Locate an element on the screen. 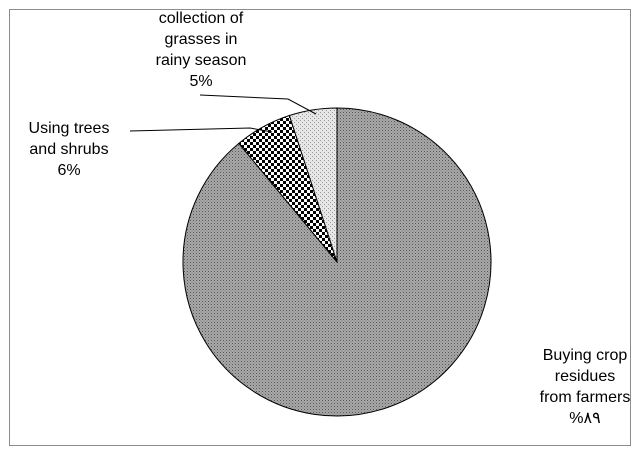  leader-line-trees is located at coordinates (201, 130).